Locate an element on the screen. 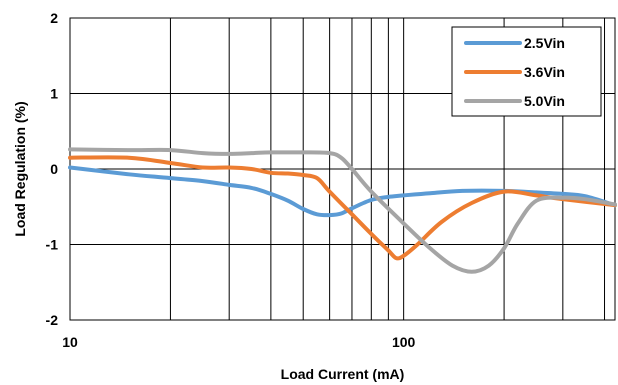 The height and width of the screenshot is (385, 618). y-tick-label: 0 is located at coordinates (54, 169).